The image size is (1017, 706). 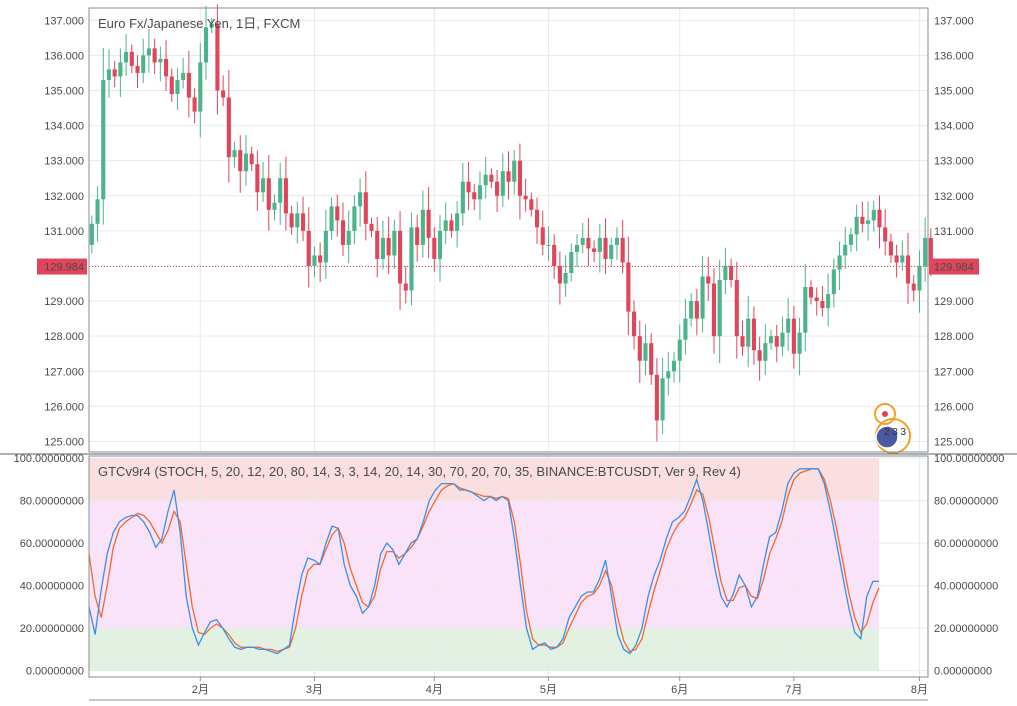 I want to click on price-tick-label-left: 134.000, so click(x=64, y=127).